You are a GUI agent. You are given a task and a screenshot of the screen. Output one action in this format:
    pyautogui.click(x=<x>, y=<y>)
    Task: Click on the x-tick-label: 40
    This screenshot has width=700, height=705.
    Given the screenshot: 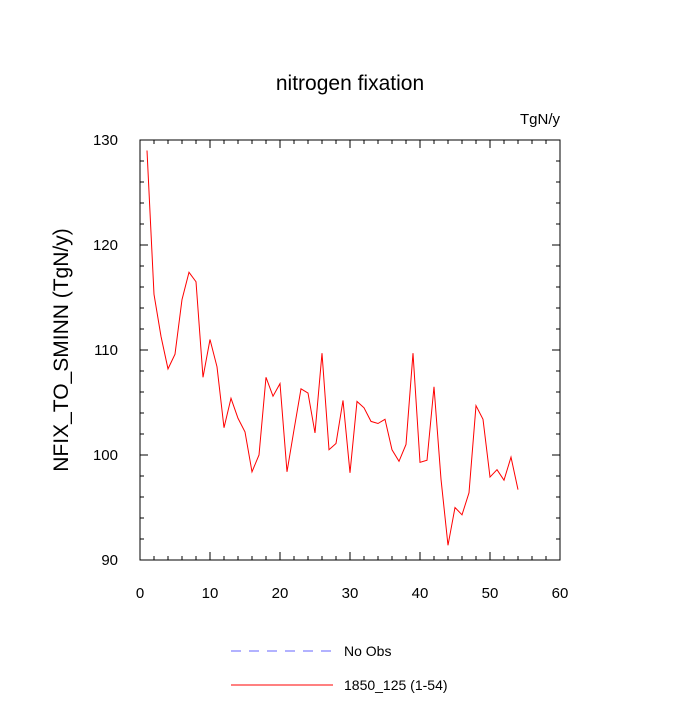 What is the action you would take?
    pyautogui.click(x=420, y=593)
    